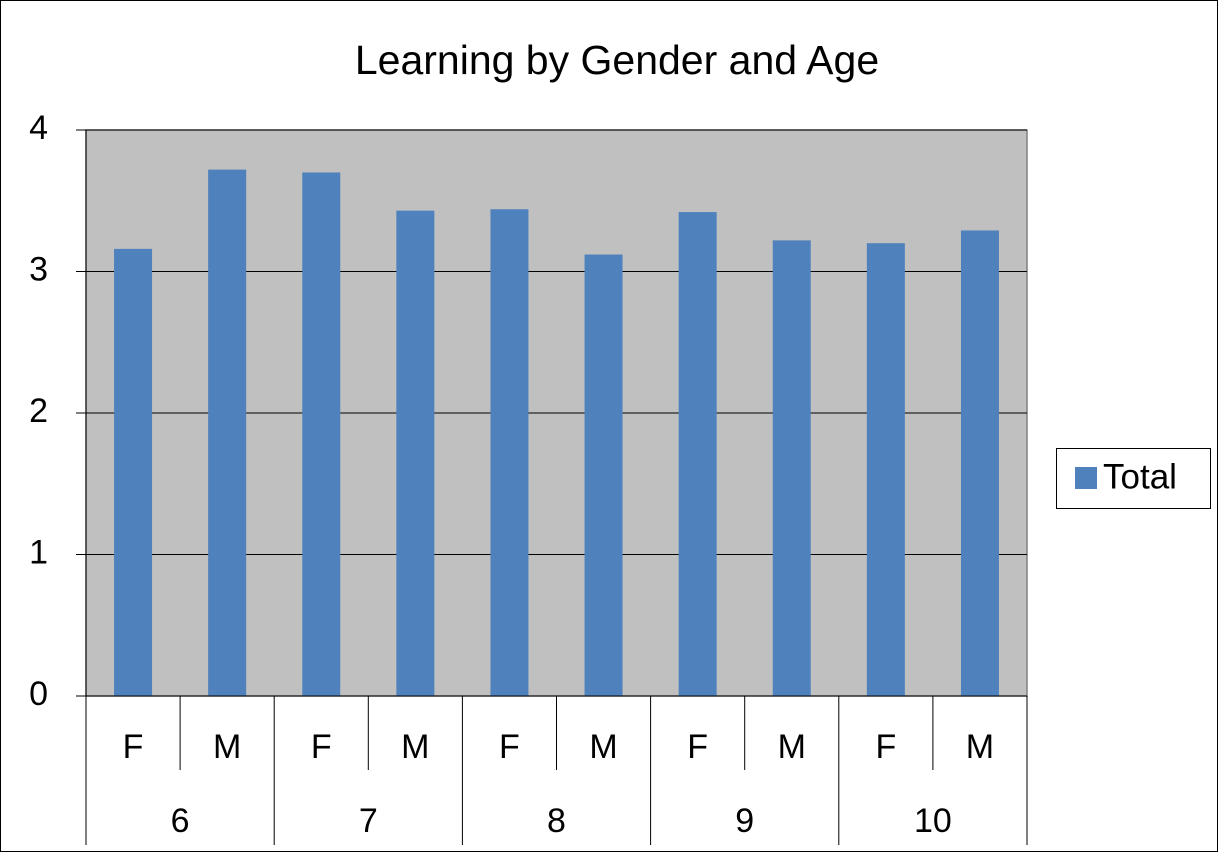 The height and width of the screenshot is (852, 1218). Describe the element at coordinates (744, 821) in the screenshot. I see `group-label: 9` at that location.